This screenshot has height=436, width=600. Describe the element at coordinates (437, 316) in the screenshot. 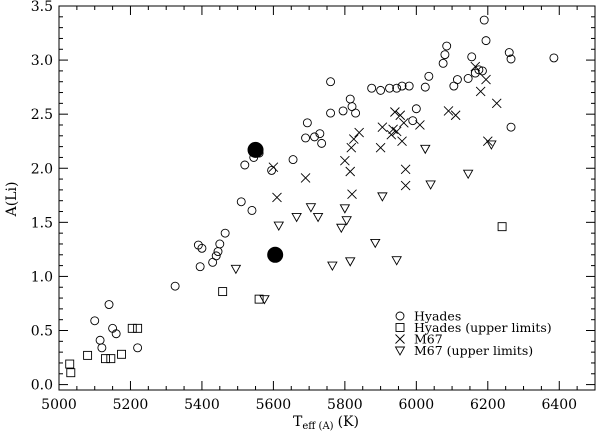

I see `legend-label: Hyades` at that location.